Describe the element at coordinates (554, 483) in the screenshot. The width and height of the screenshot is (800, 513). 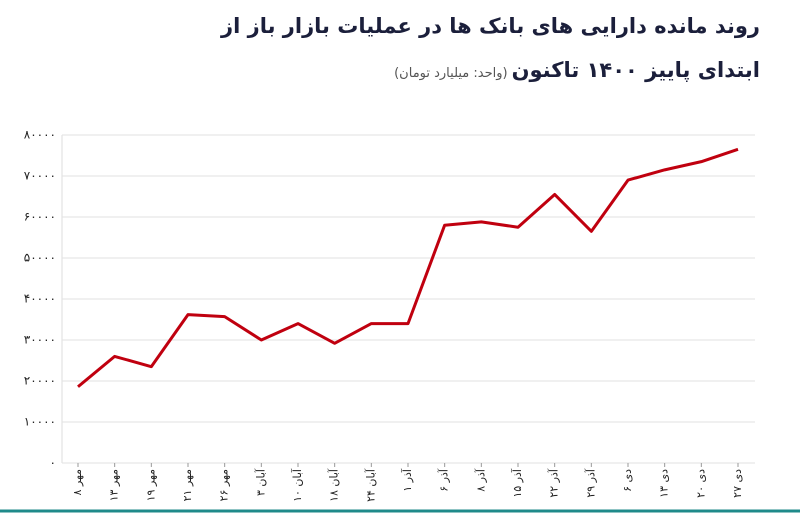
I see `x-tick-label: ۲۲ آذر` at that location.